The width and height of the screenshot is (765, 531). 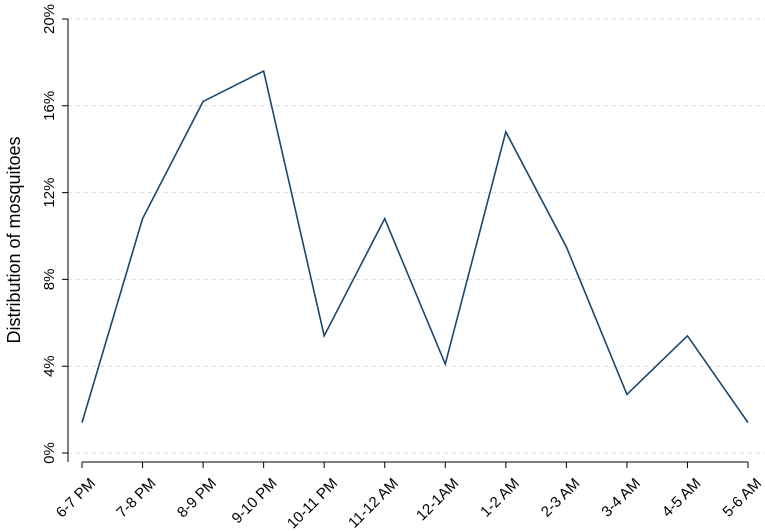 What do you see at coordinates (49, 19) in the screenshot?
I see `y-tick-label: 20%` at bounding box center [49, 19].